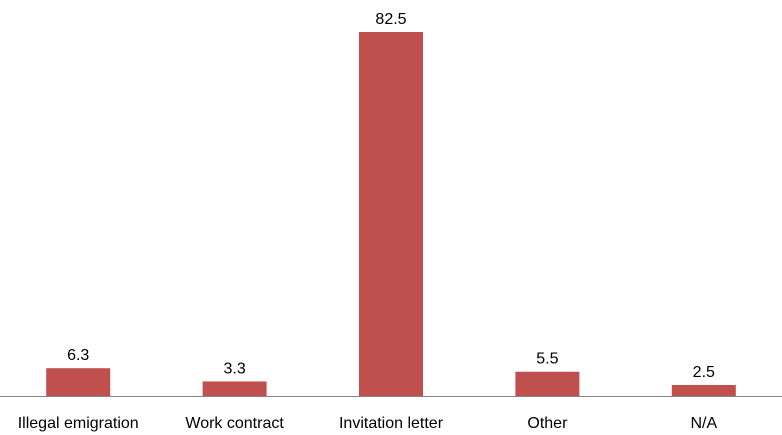 This screenshot has height=435, width=782. Describe the element at coordinates (703, 423) in the screenshot. I see `category-label-4: N/A` at that location.